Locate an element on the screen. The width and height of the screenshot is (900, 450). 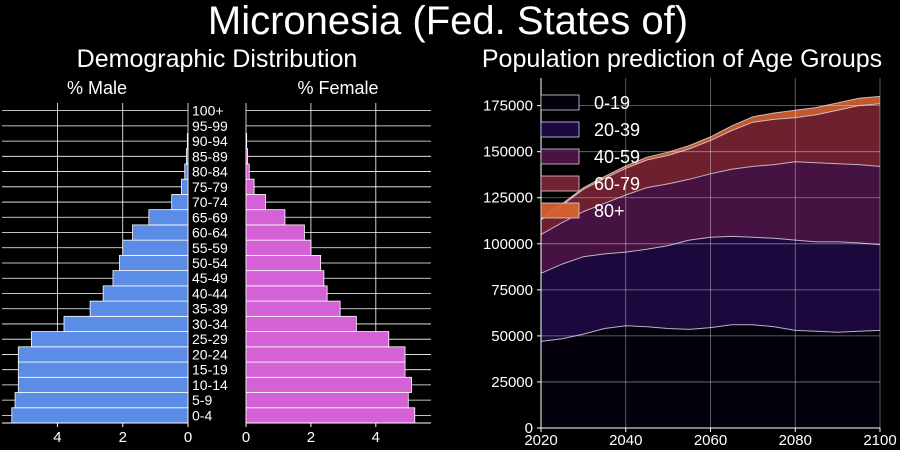
age-group-label: 15-19 is located at coordinates (210, 370).